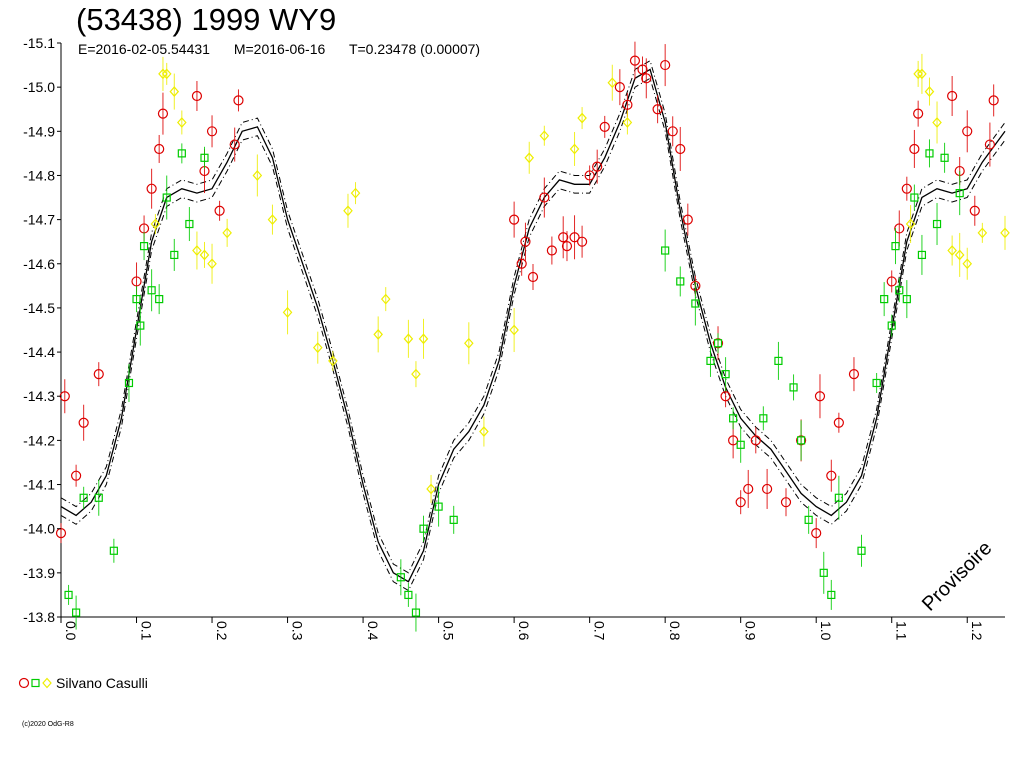 The height and width of the screenshot is (768, 1024). Describe the element at coordinates (71, 631) in the screenshot. I see `x-tick-label: 0.0` at that location.